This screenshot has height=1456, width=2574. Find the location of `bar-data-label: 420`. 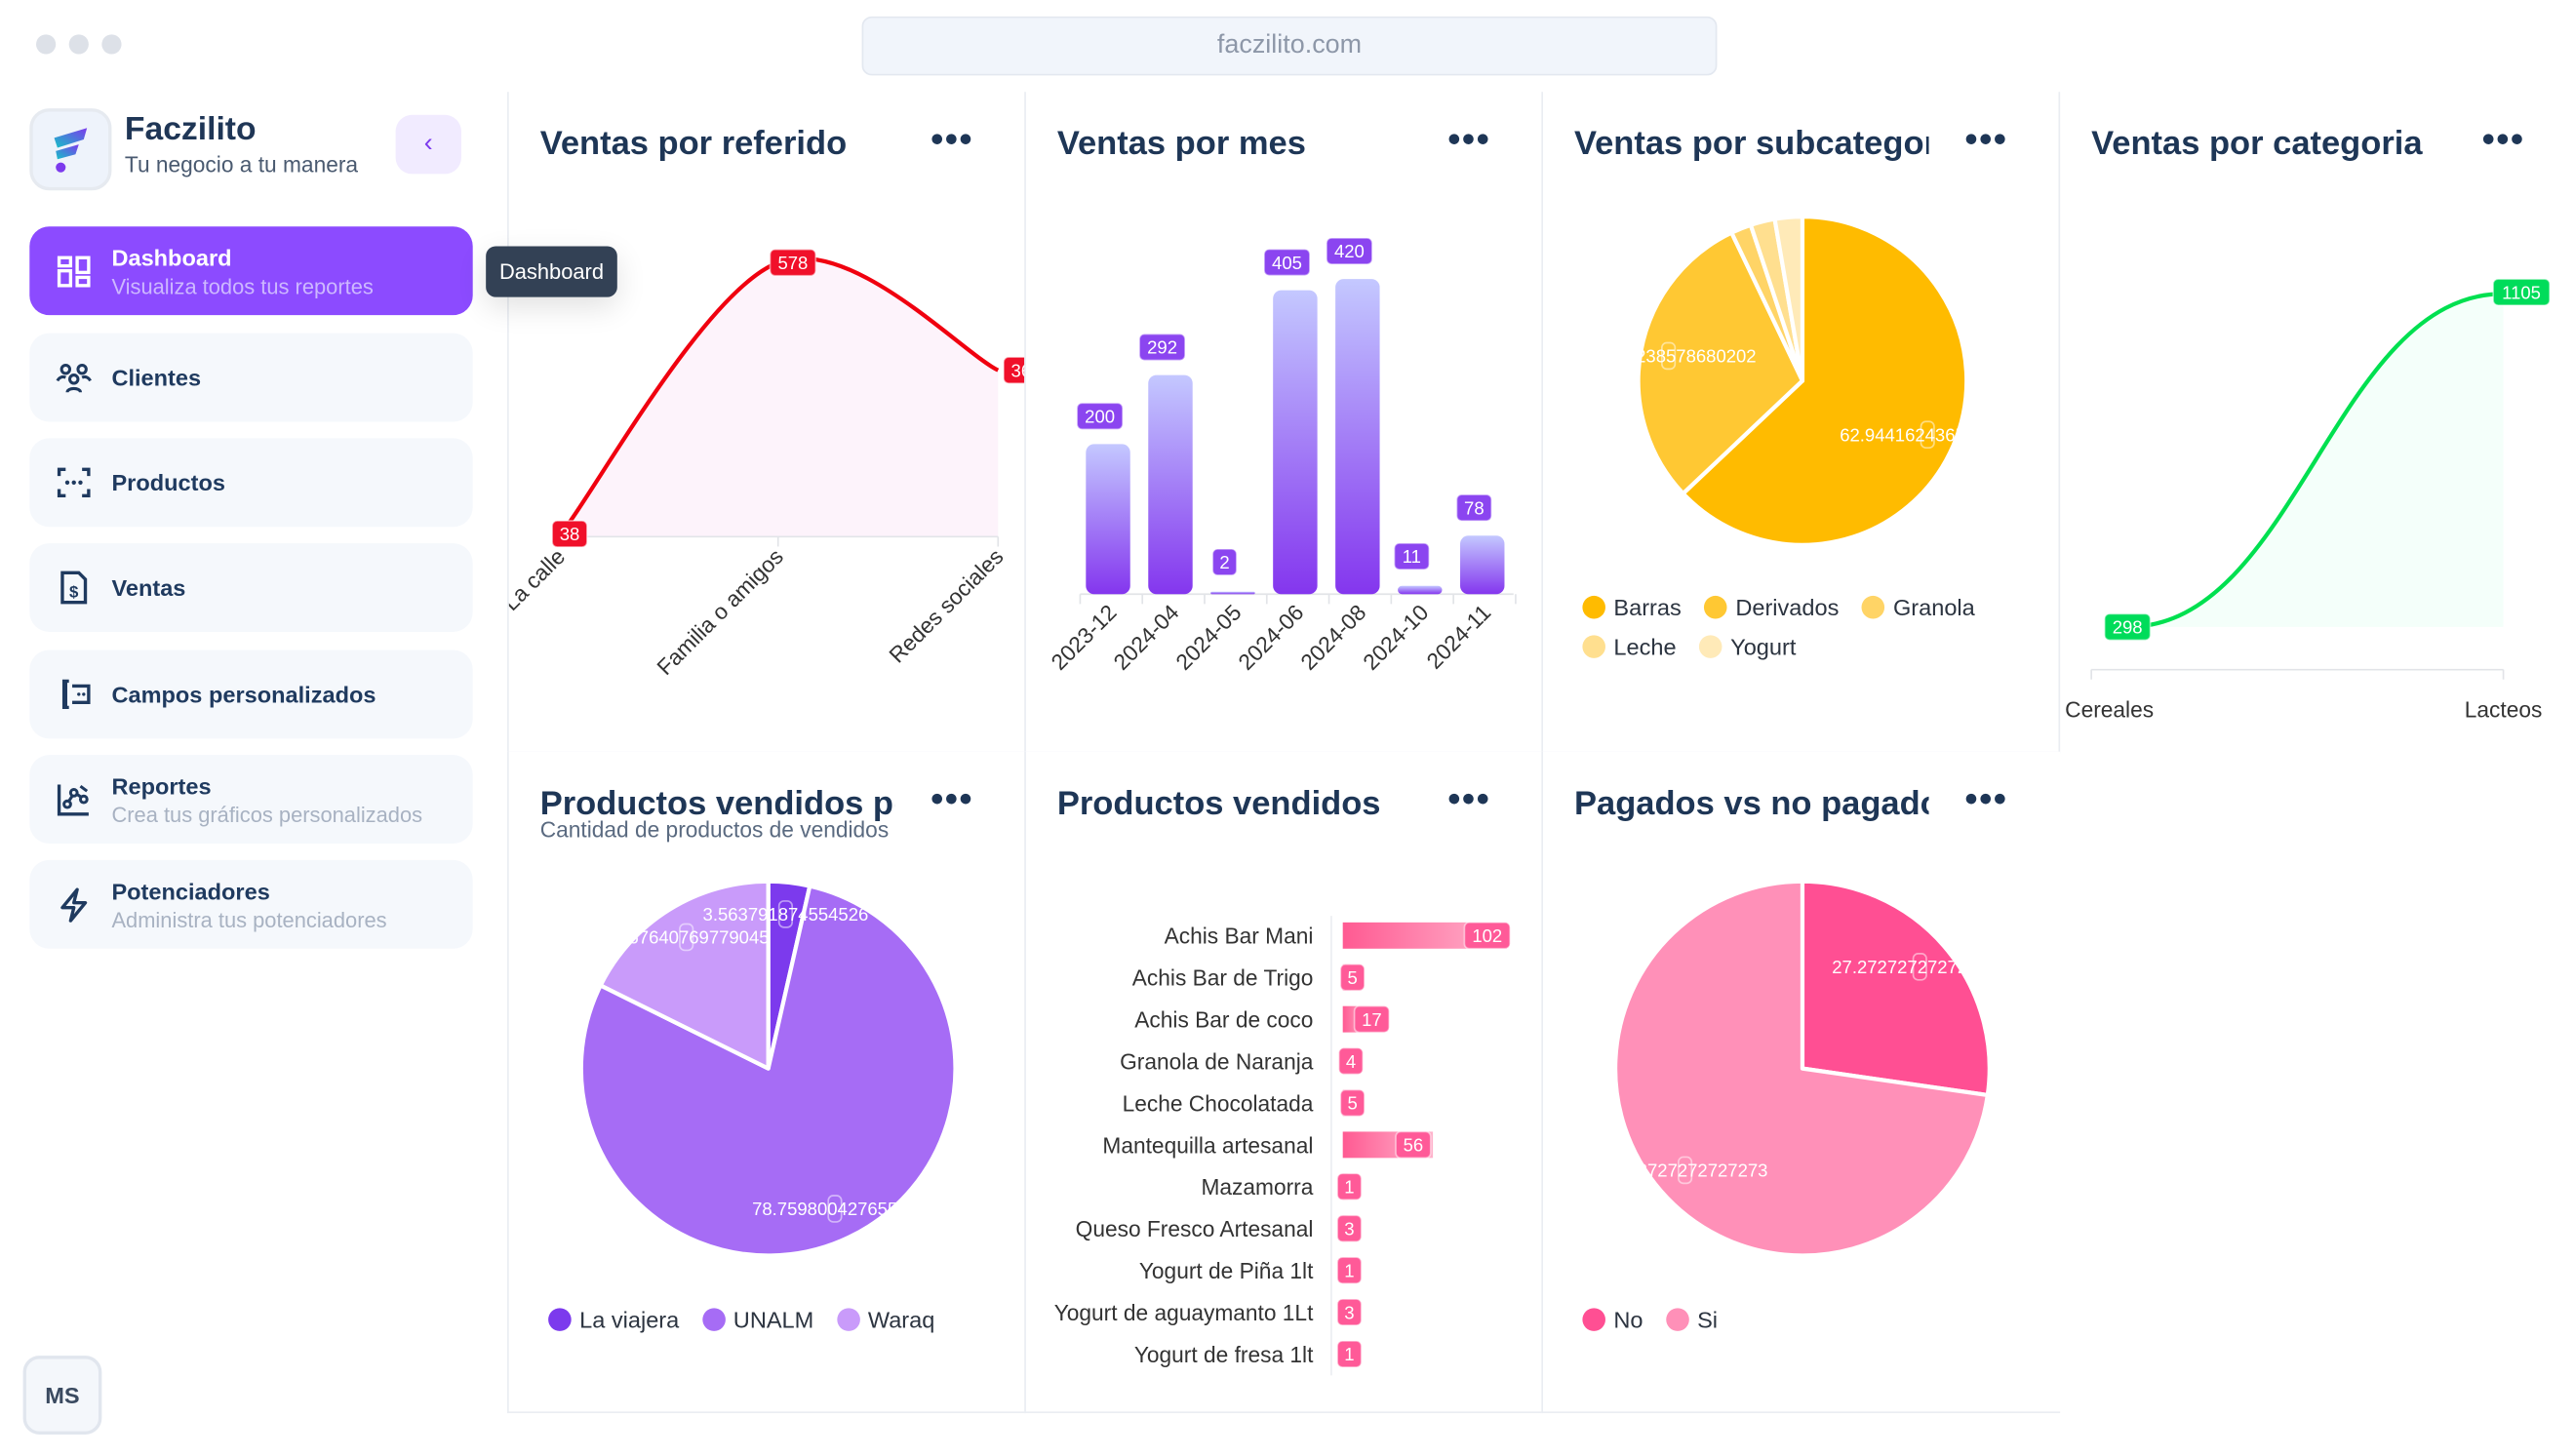

bar-data-label: 420 is located at coordinates (1350, 251).